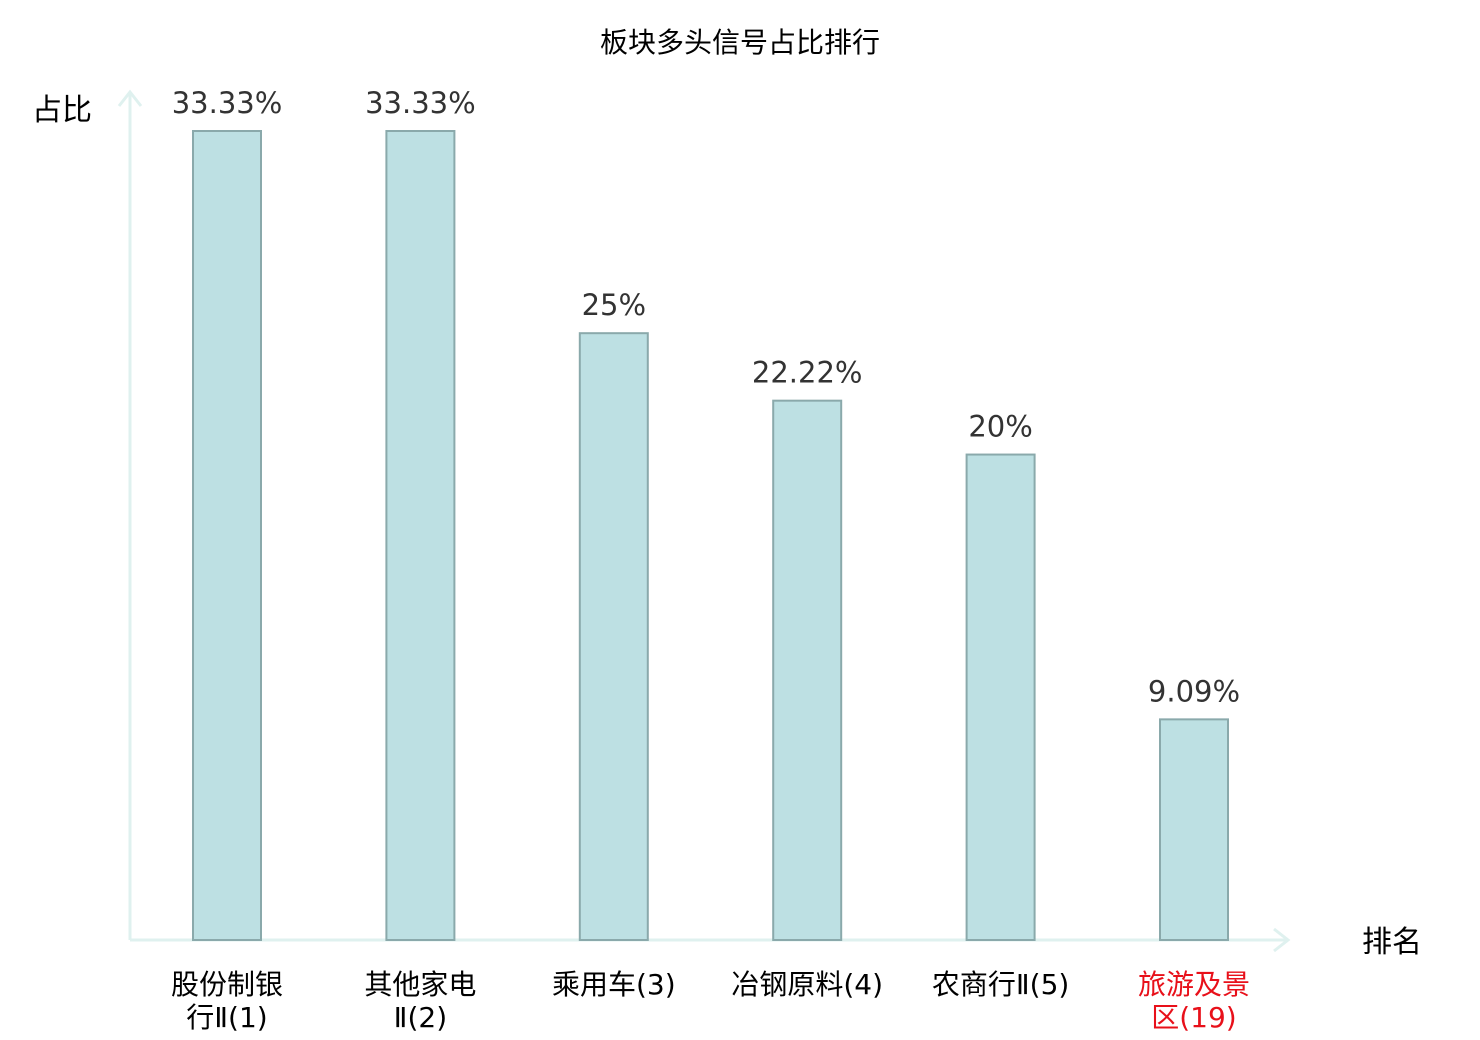 This screenshot has width=1480, height=1040. I want to click on x-tick-label-3: 乘用车(3), so click(614, 984).